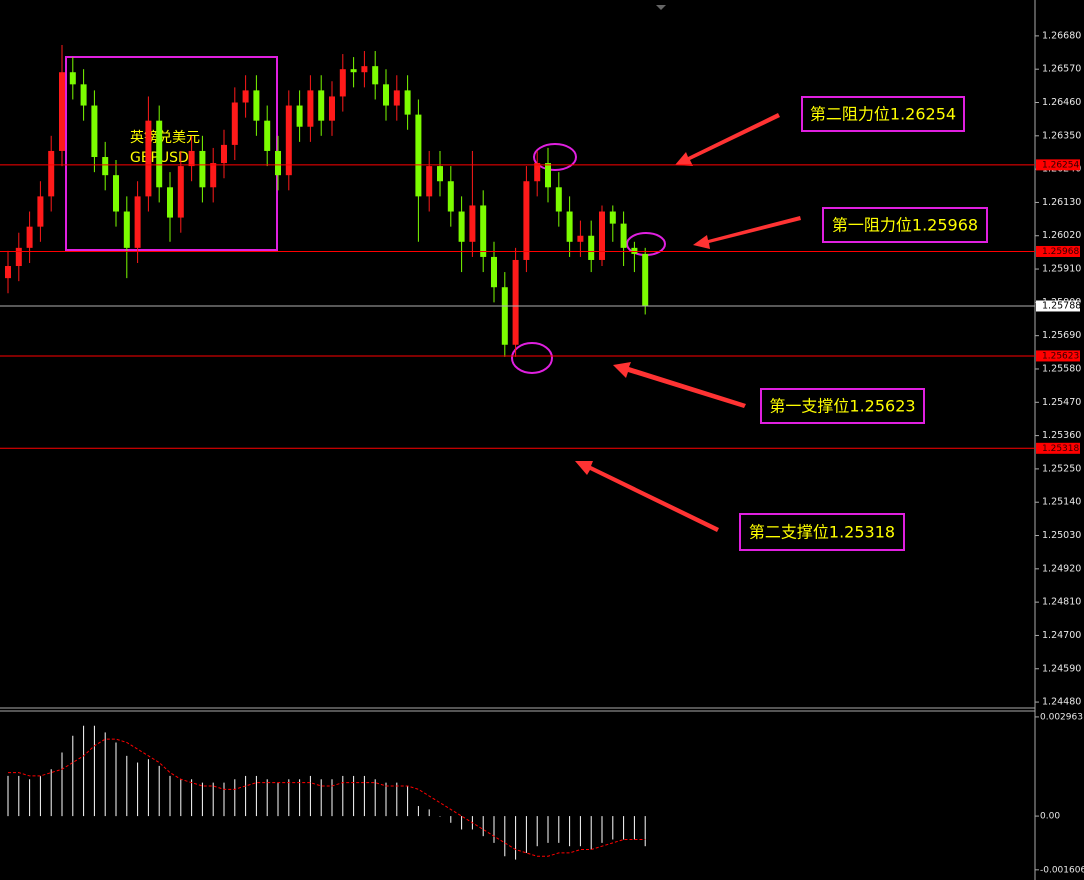 The width and height of the screenshot is (1084, 880). I want to click on y-tick-label: 1.25690, so click(1061, 335).